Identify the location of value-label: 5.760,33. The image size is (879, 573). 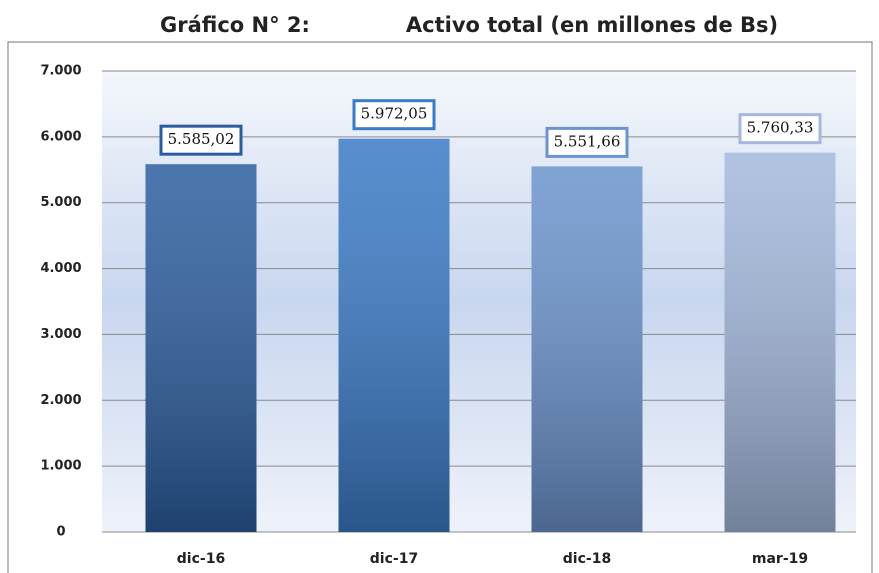
(780, 128).